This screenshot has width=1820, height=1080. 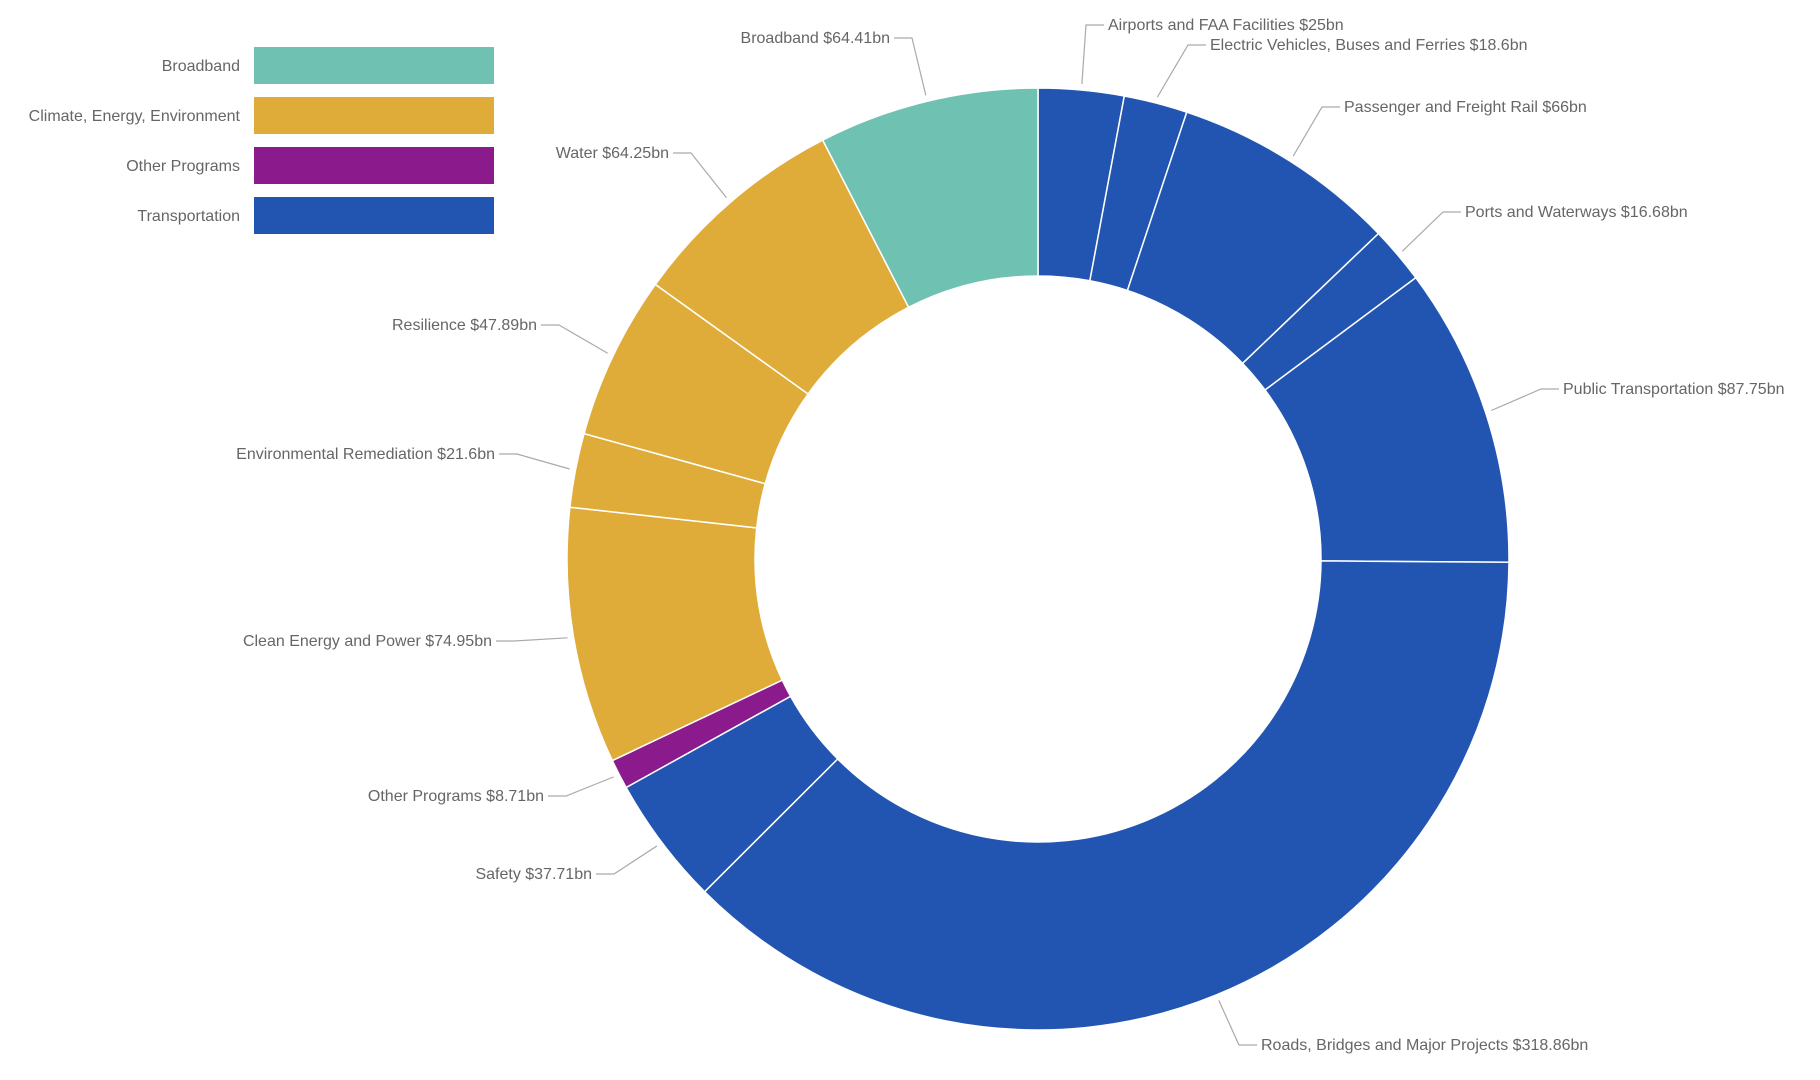 I want to click on slice-label: Ports and Waterways $16.68bn, so click(x=1576, y=212).